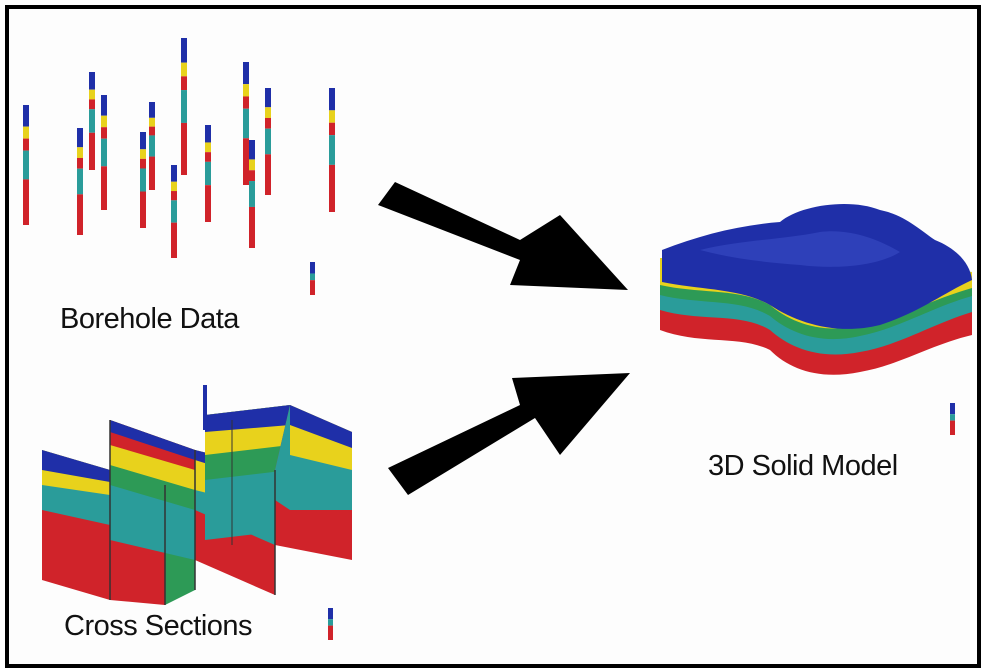  Describe the element at coordinates (816, 289) in the screenshot. I see `solid-model-illustration` at that location.